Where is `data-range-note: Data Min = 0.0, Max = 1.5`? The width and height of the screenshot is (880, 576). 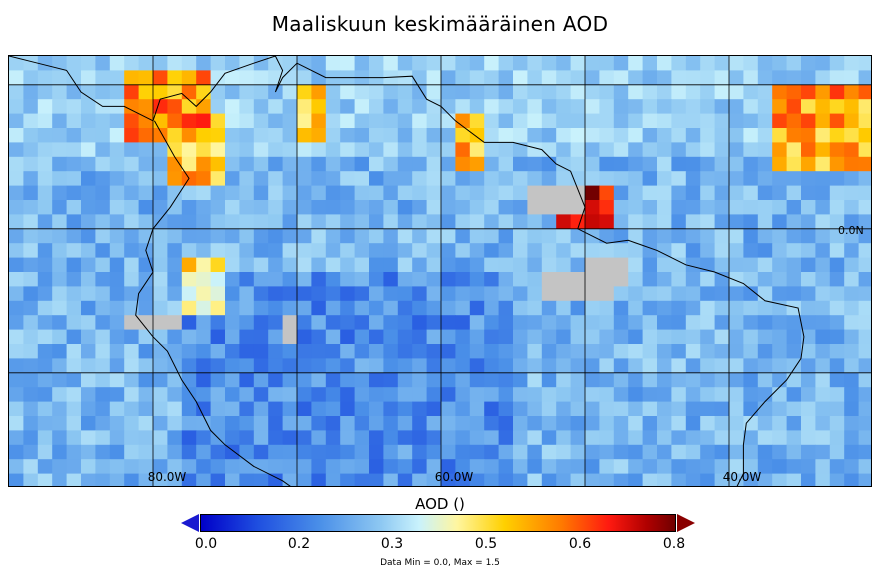
data-range-note: Data Min = 0.0, Max = 1.5 is located at coordinates (440, 563).